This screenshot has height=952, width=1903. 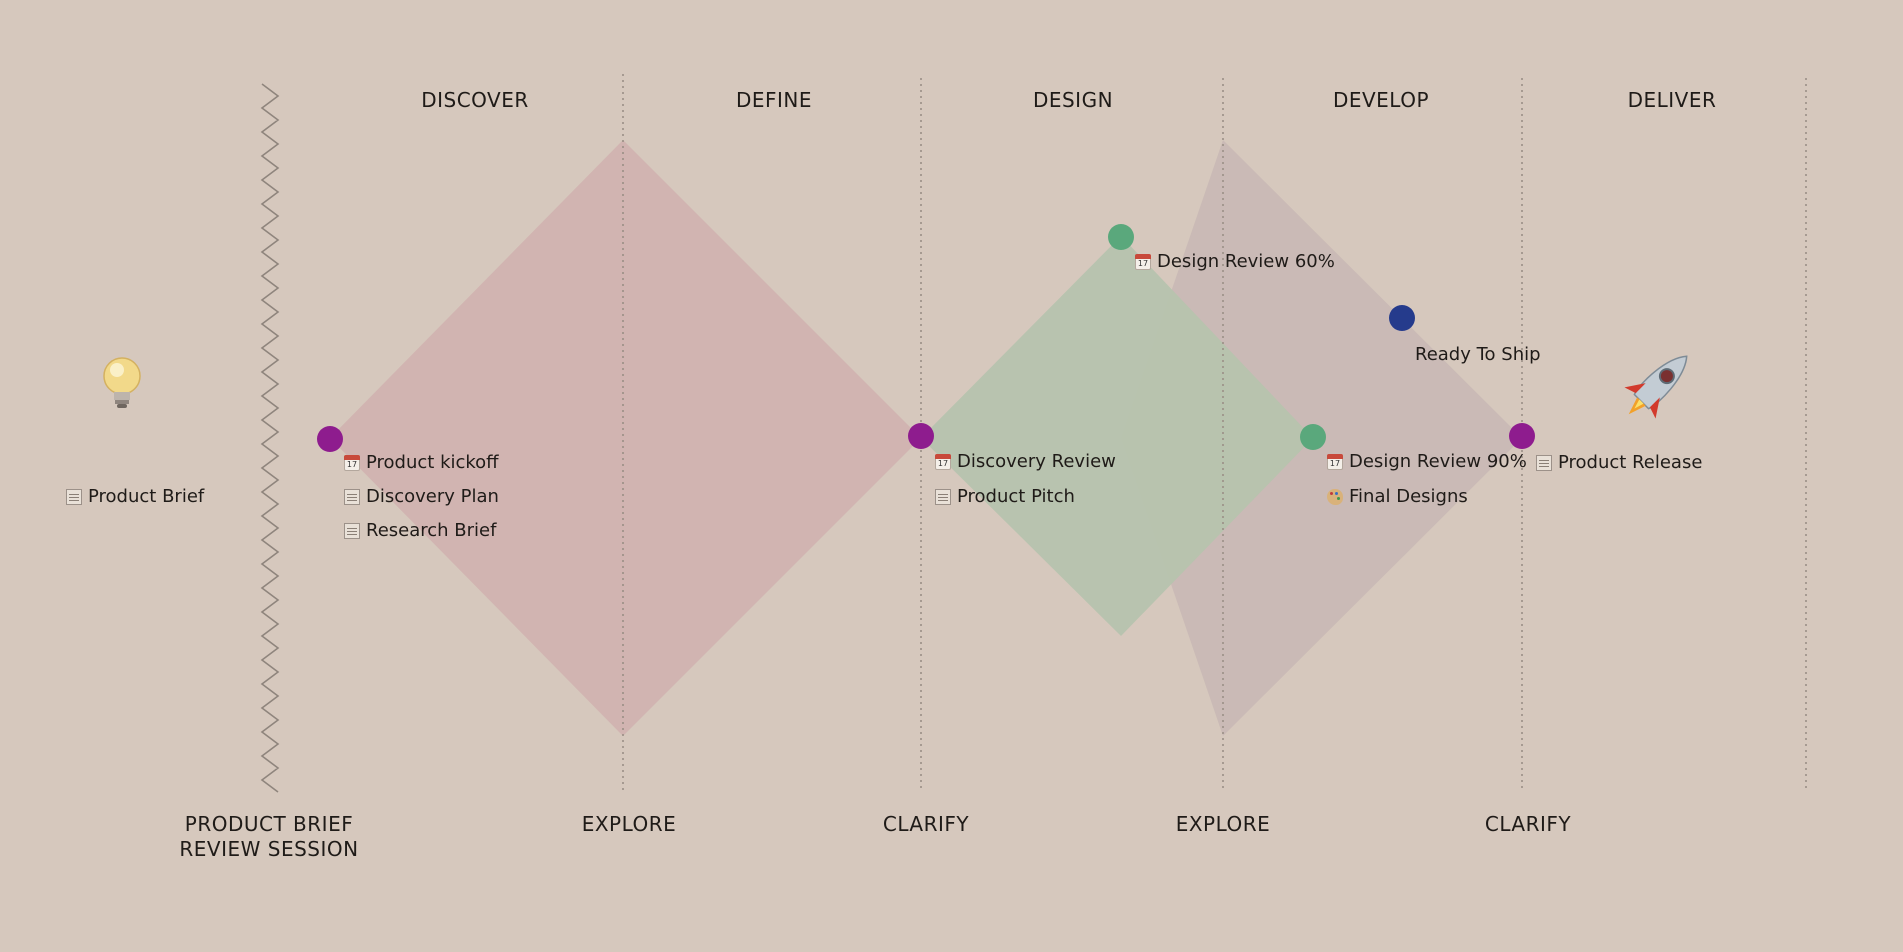 What do you see at coordinates (1408, 496) in the screenshot?
I see `label-final-designs-text: Final Designs` at bounding box center [1408, 496].